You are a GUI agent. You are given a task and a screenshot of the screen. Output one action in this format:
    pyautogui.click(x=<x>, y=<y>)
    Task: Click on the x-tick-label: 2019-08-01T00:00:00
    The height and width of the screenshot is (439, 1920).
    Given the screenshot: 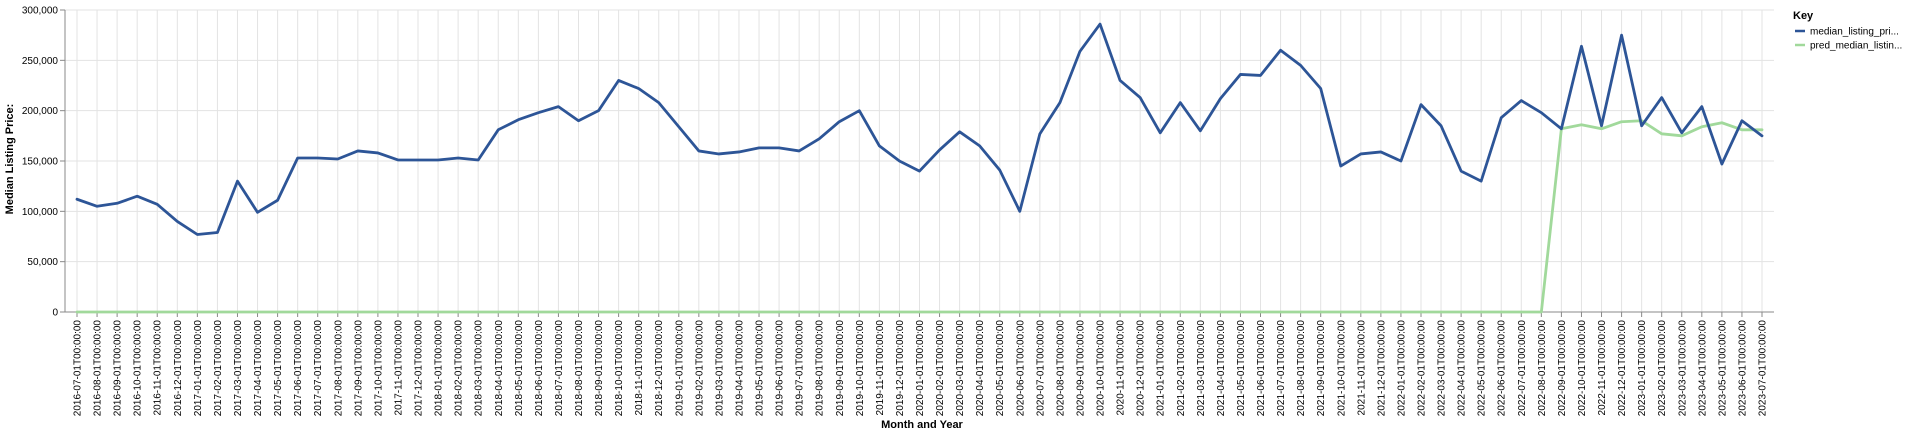 What is the action you would take?
    pyautogui.click(x=820, y=368)
    